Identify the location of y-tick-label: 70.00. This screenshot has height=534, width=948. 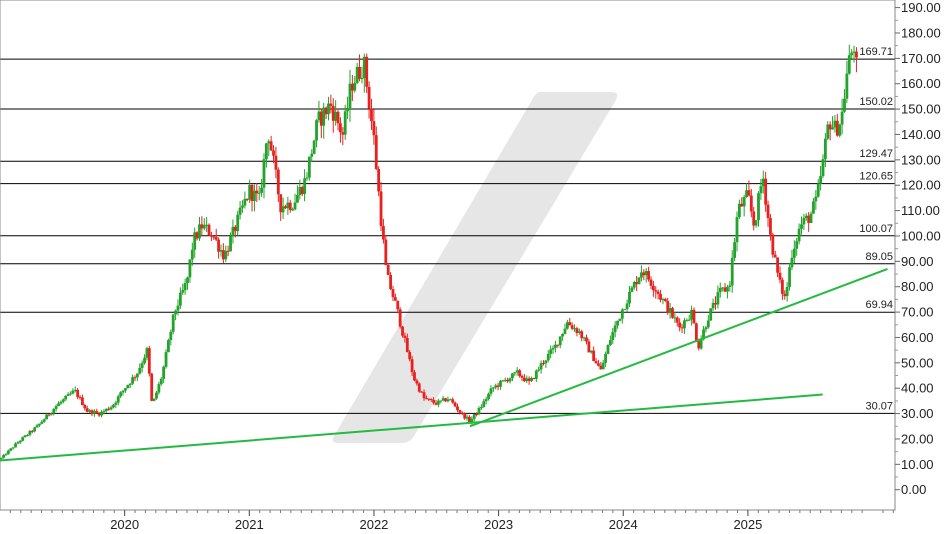
(917, 312).